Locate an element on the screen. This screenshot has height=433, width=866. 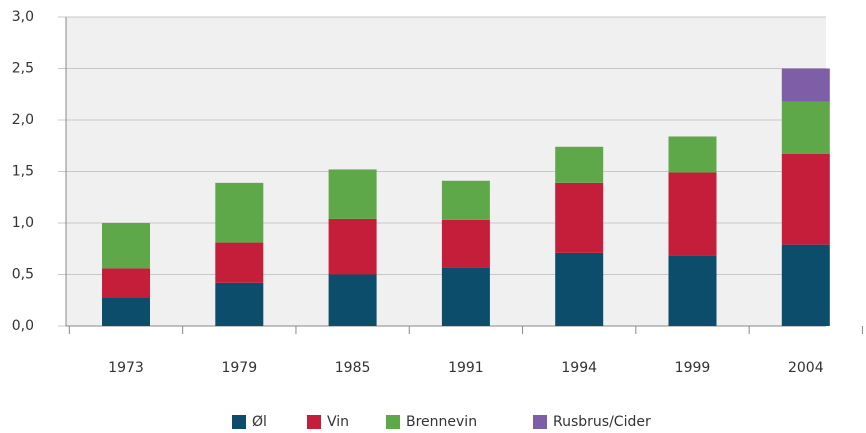
y-tick-label: 3,0 is located at coordinates (23, 17).